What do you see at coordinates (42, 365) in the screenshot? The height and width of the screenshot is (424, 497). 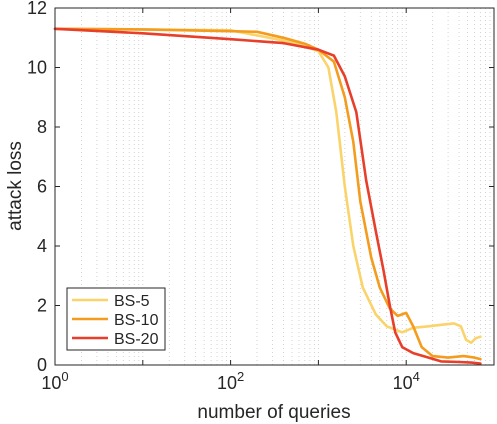 I see `y-tick-label: 0` at bounding box center [42, 365].